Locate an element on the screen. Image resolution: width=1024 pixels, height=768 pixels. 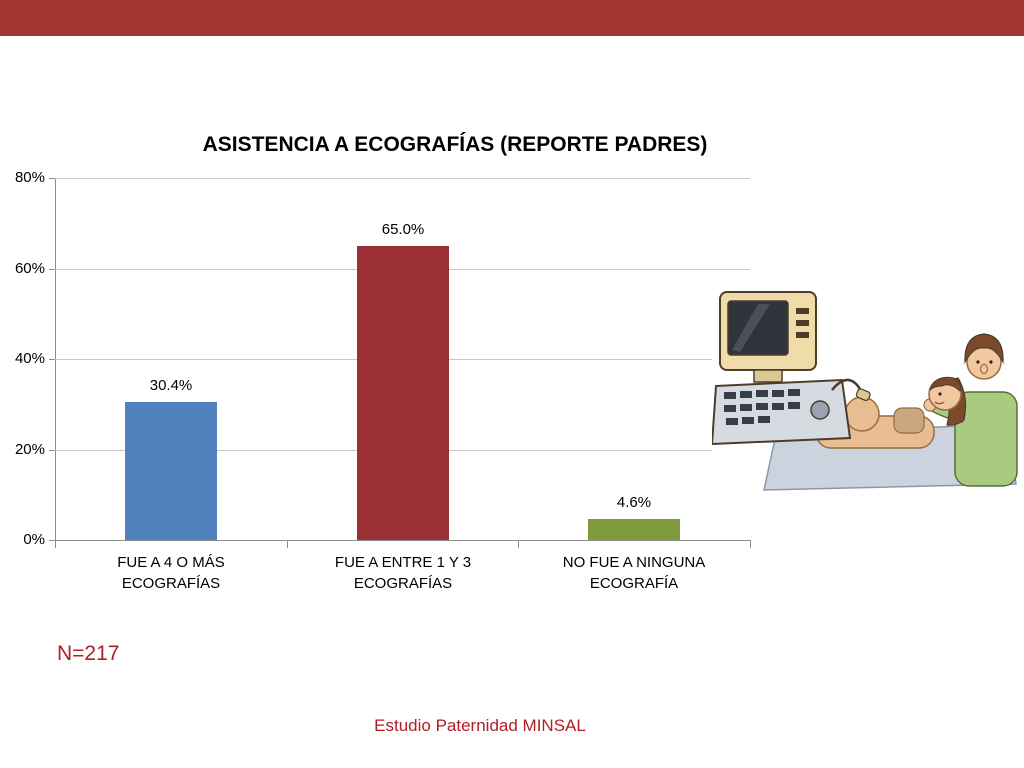
x-axis-line is located at coordinates (402, 540).